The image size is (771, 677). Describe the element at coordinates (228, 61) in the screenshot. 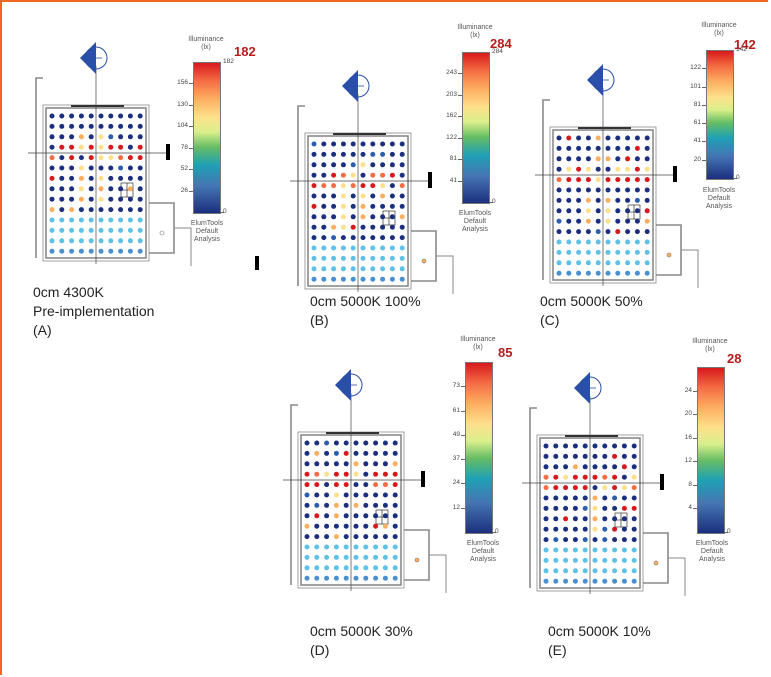

I see `colorbar-max-tick: 182` at that location.